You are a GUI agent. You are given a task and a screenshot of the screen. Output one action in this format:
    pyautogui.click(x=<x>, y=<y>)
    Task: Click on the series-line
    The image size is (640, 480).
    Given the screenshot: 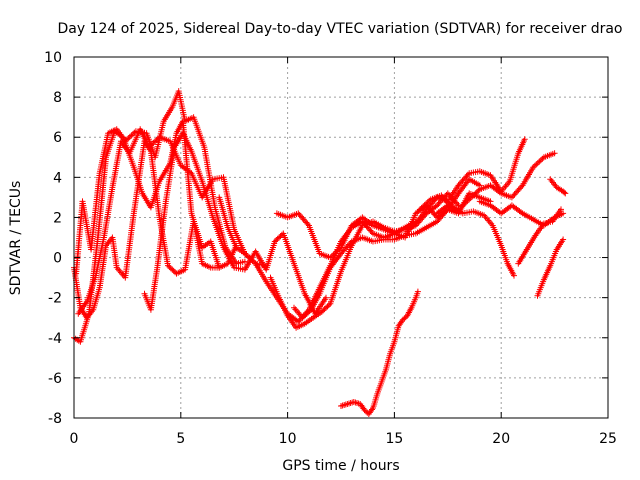 What is the action you would take?
    pyautogui.click(x=378, y=218)
    